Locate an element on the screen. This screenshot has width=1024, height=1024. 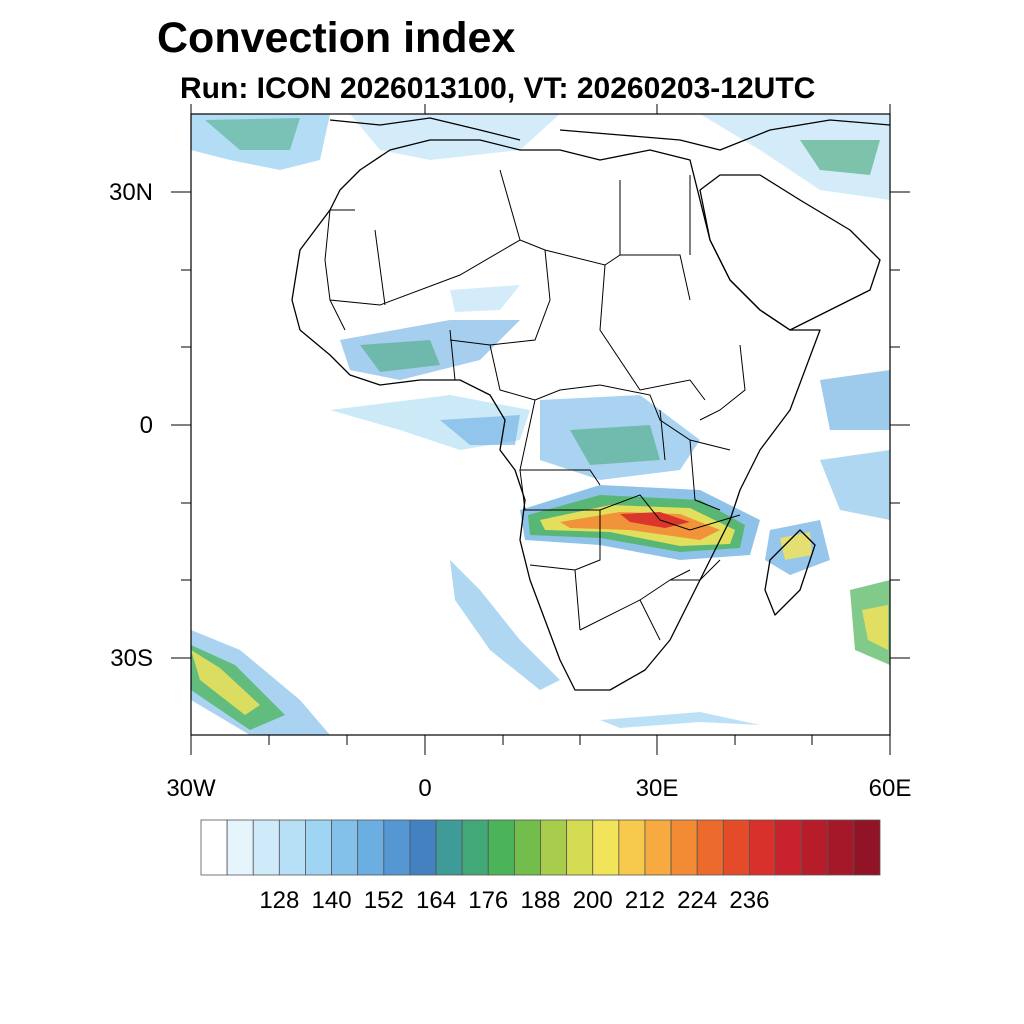
convection-patch-south-arc is located at coordinates (680, 720).